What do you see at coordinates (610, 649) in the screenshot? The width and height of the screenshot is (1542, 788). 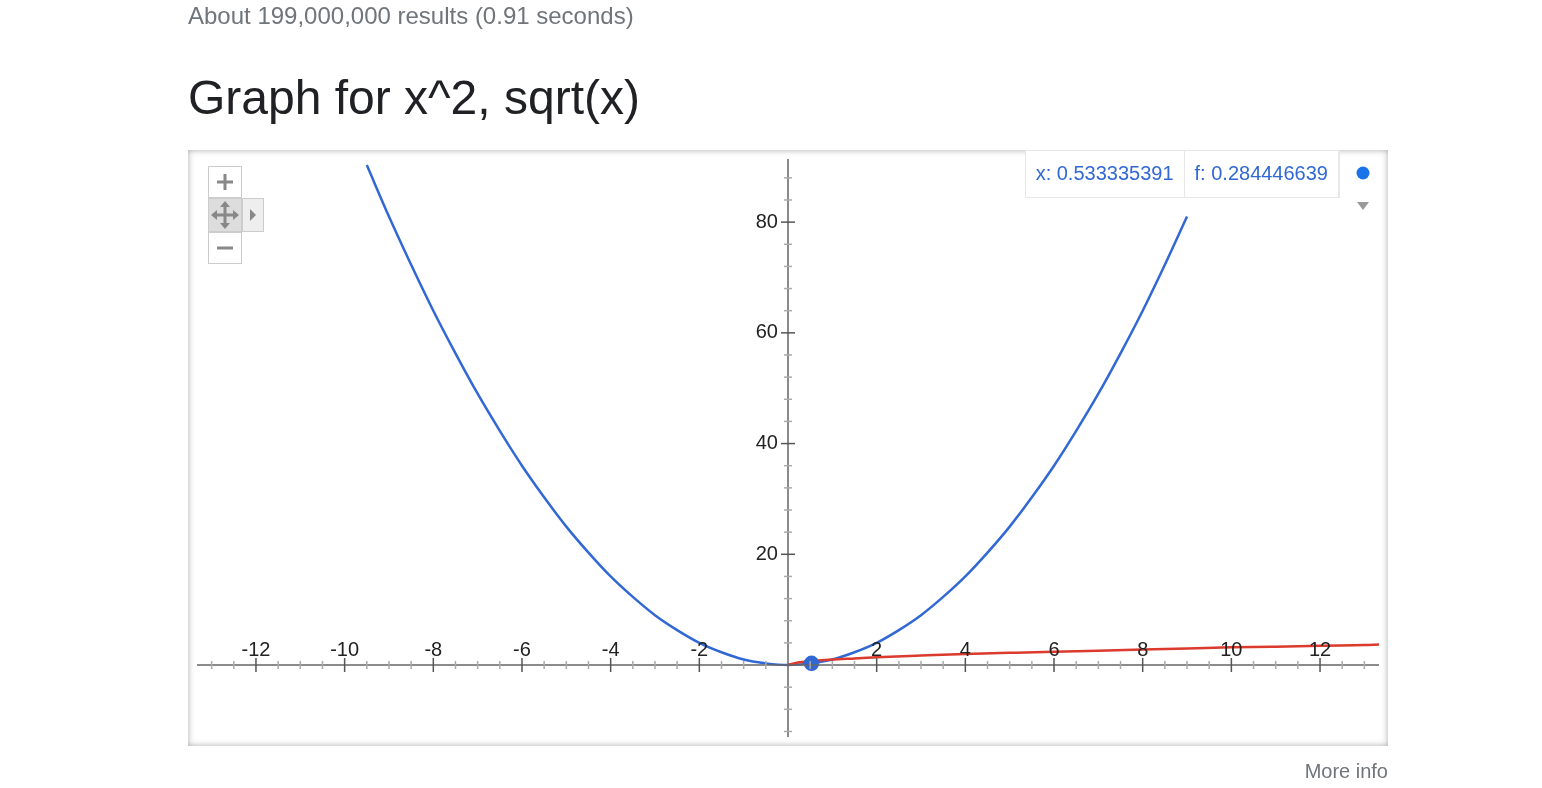 I see `x-tick-label: -4` at bounding box center [610, 649].